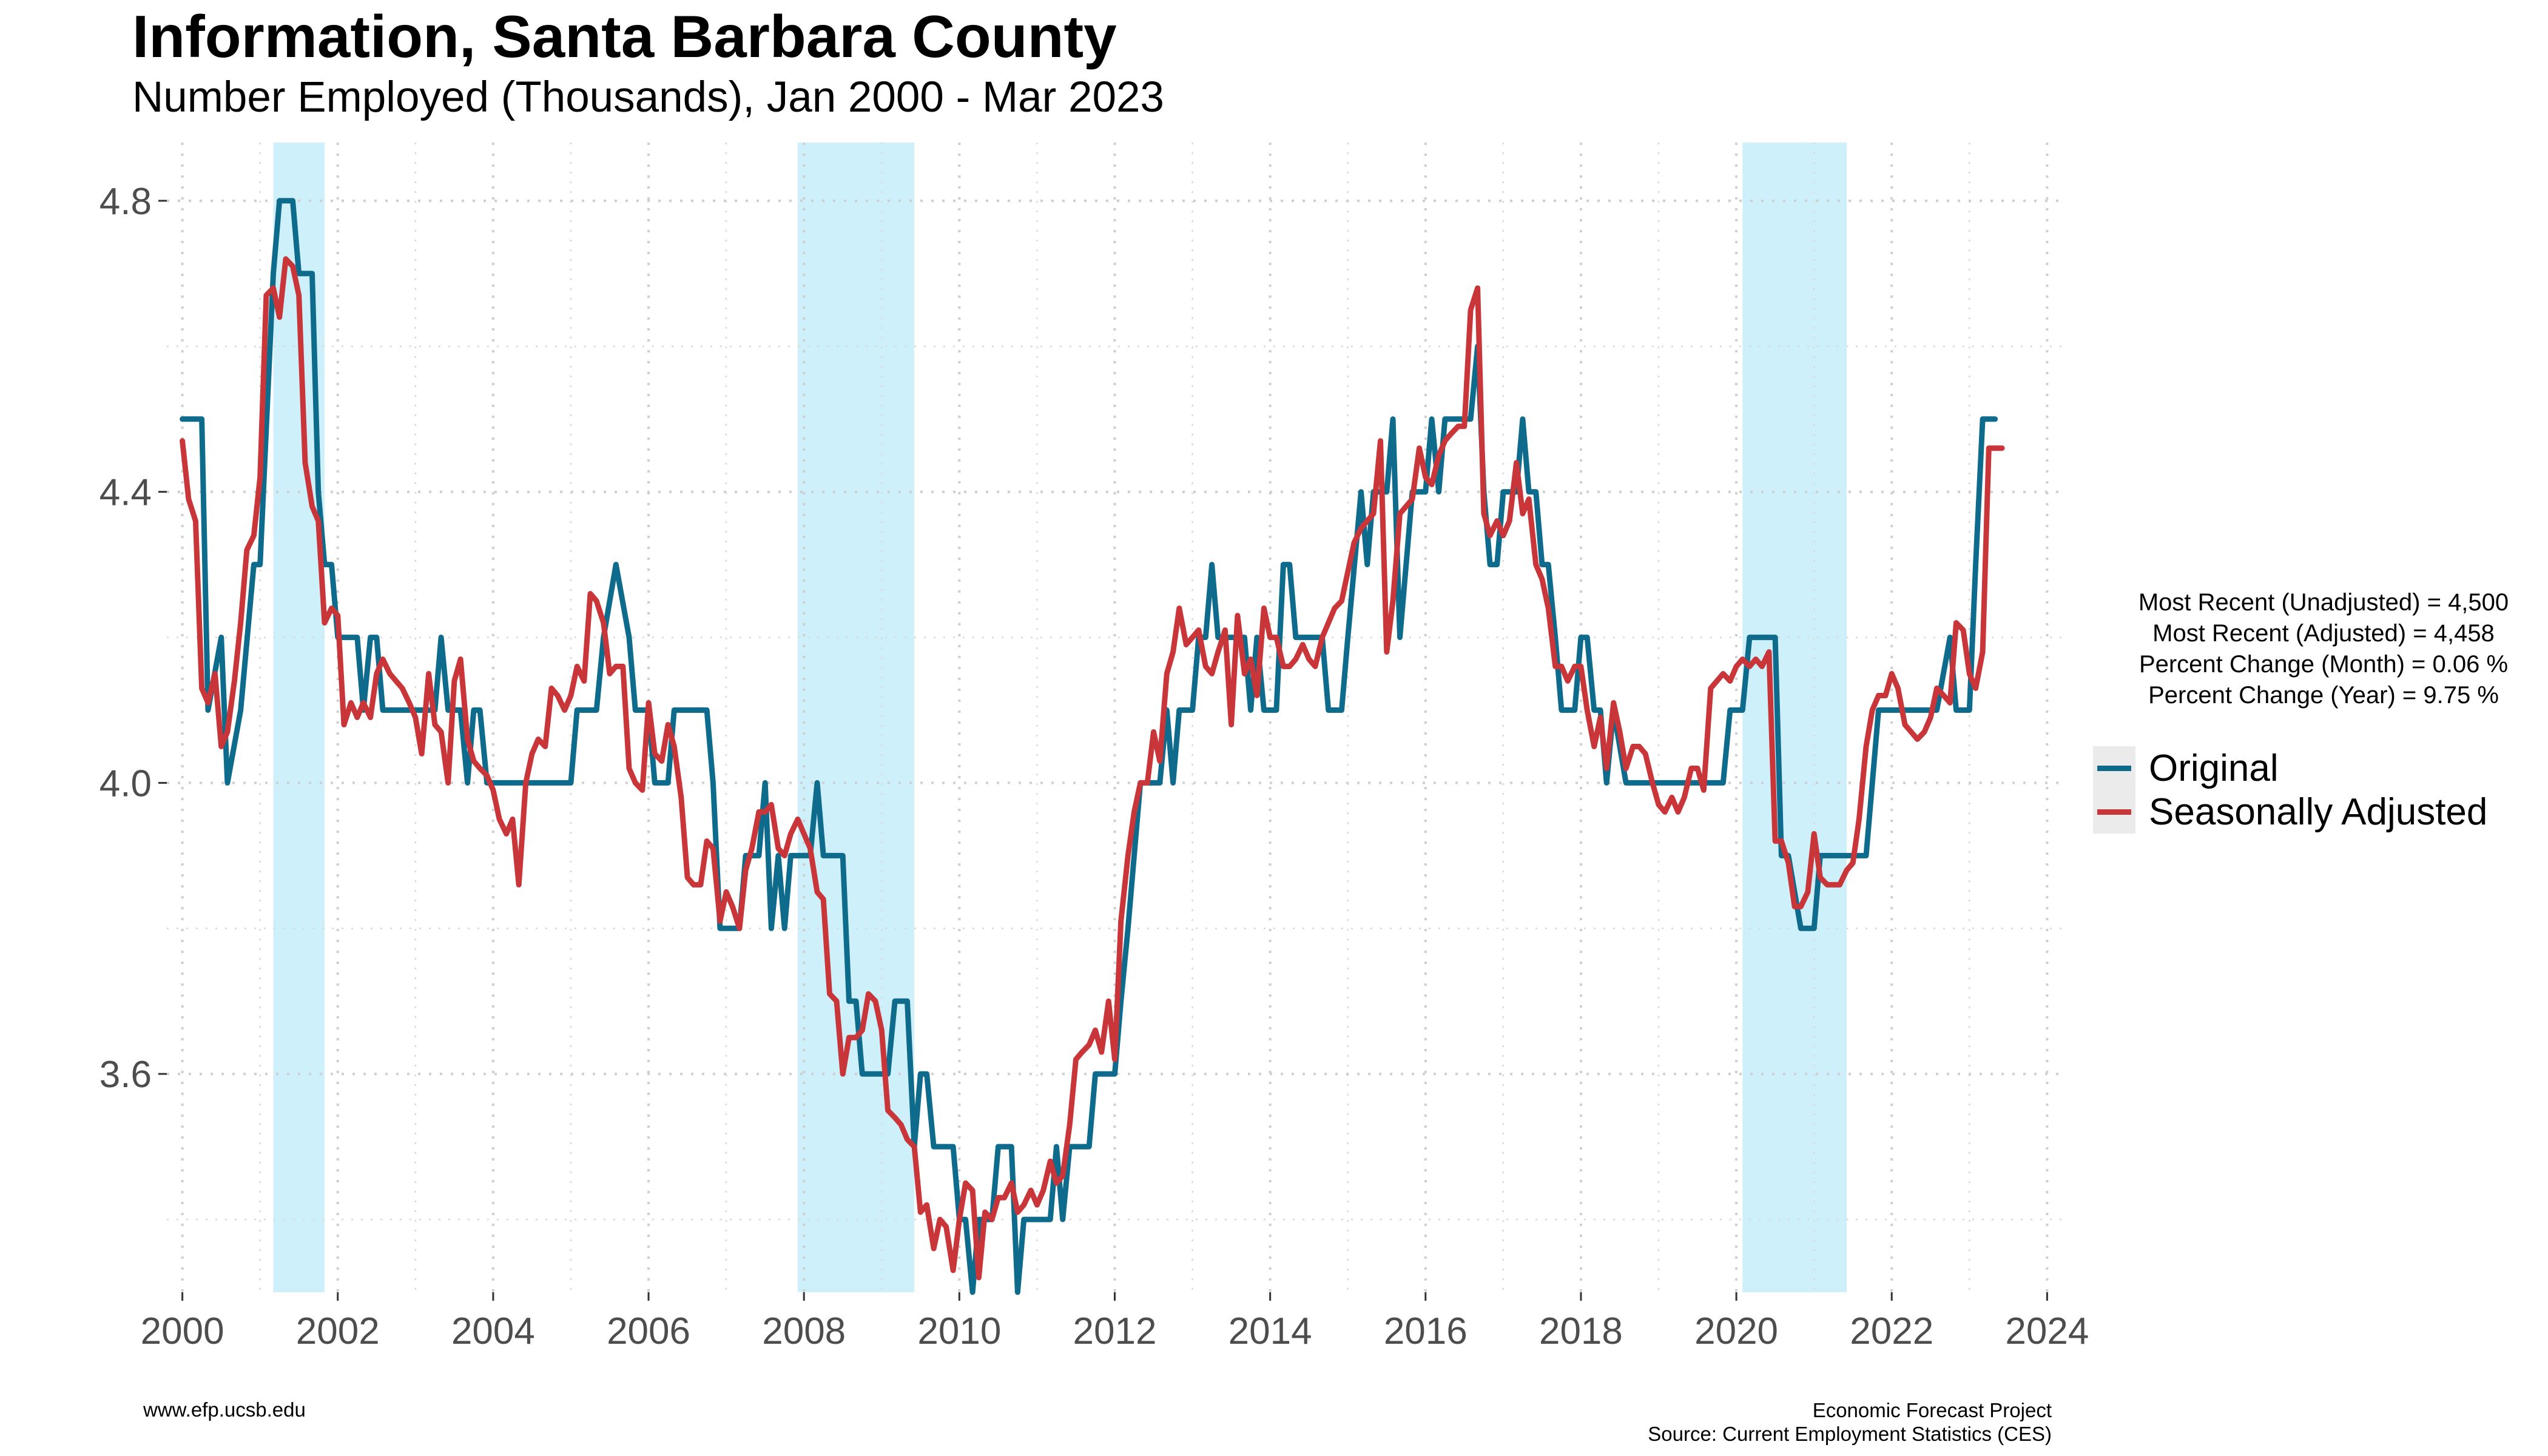  I want to click on x-tick-label: 2004, so click(493, 1331).